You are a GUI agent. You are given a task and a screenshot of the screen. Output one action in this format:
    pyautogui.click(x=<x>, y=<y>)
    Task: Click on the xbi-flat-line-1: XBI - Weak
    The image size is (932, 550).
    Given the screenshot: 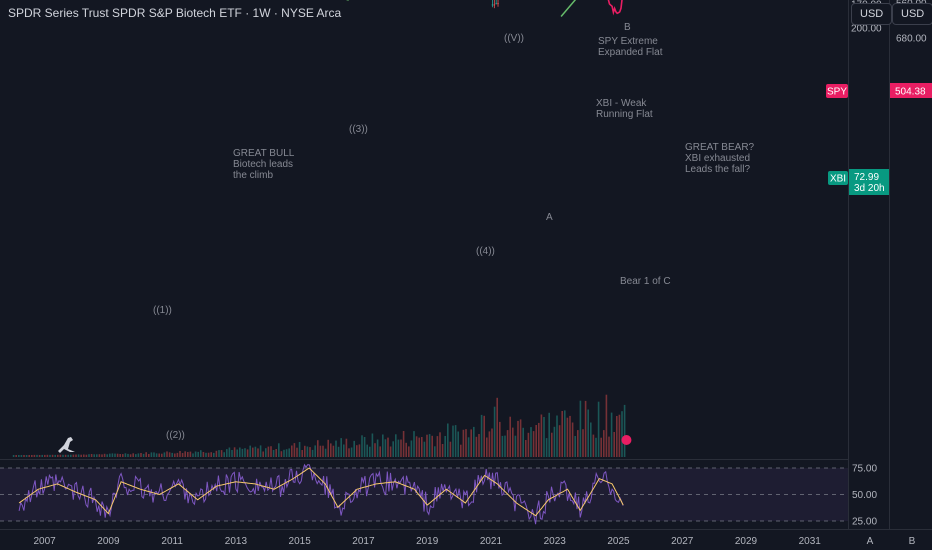 What is the action you would take?
    pyautogui.click(x=621, y=103)
    